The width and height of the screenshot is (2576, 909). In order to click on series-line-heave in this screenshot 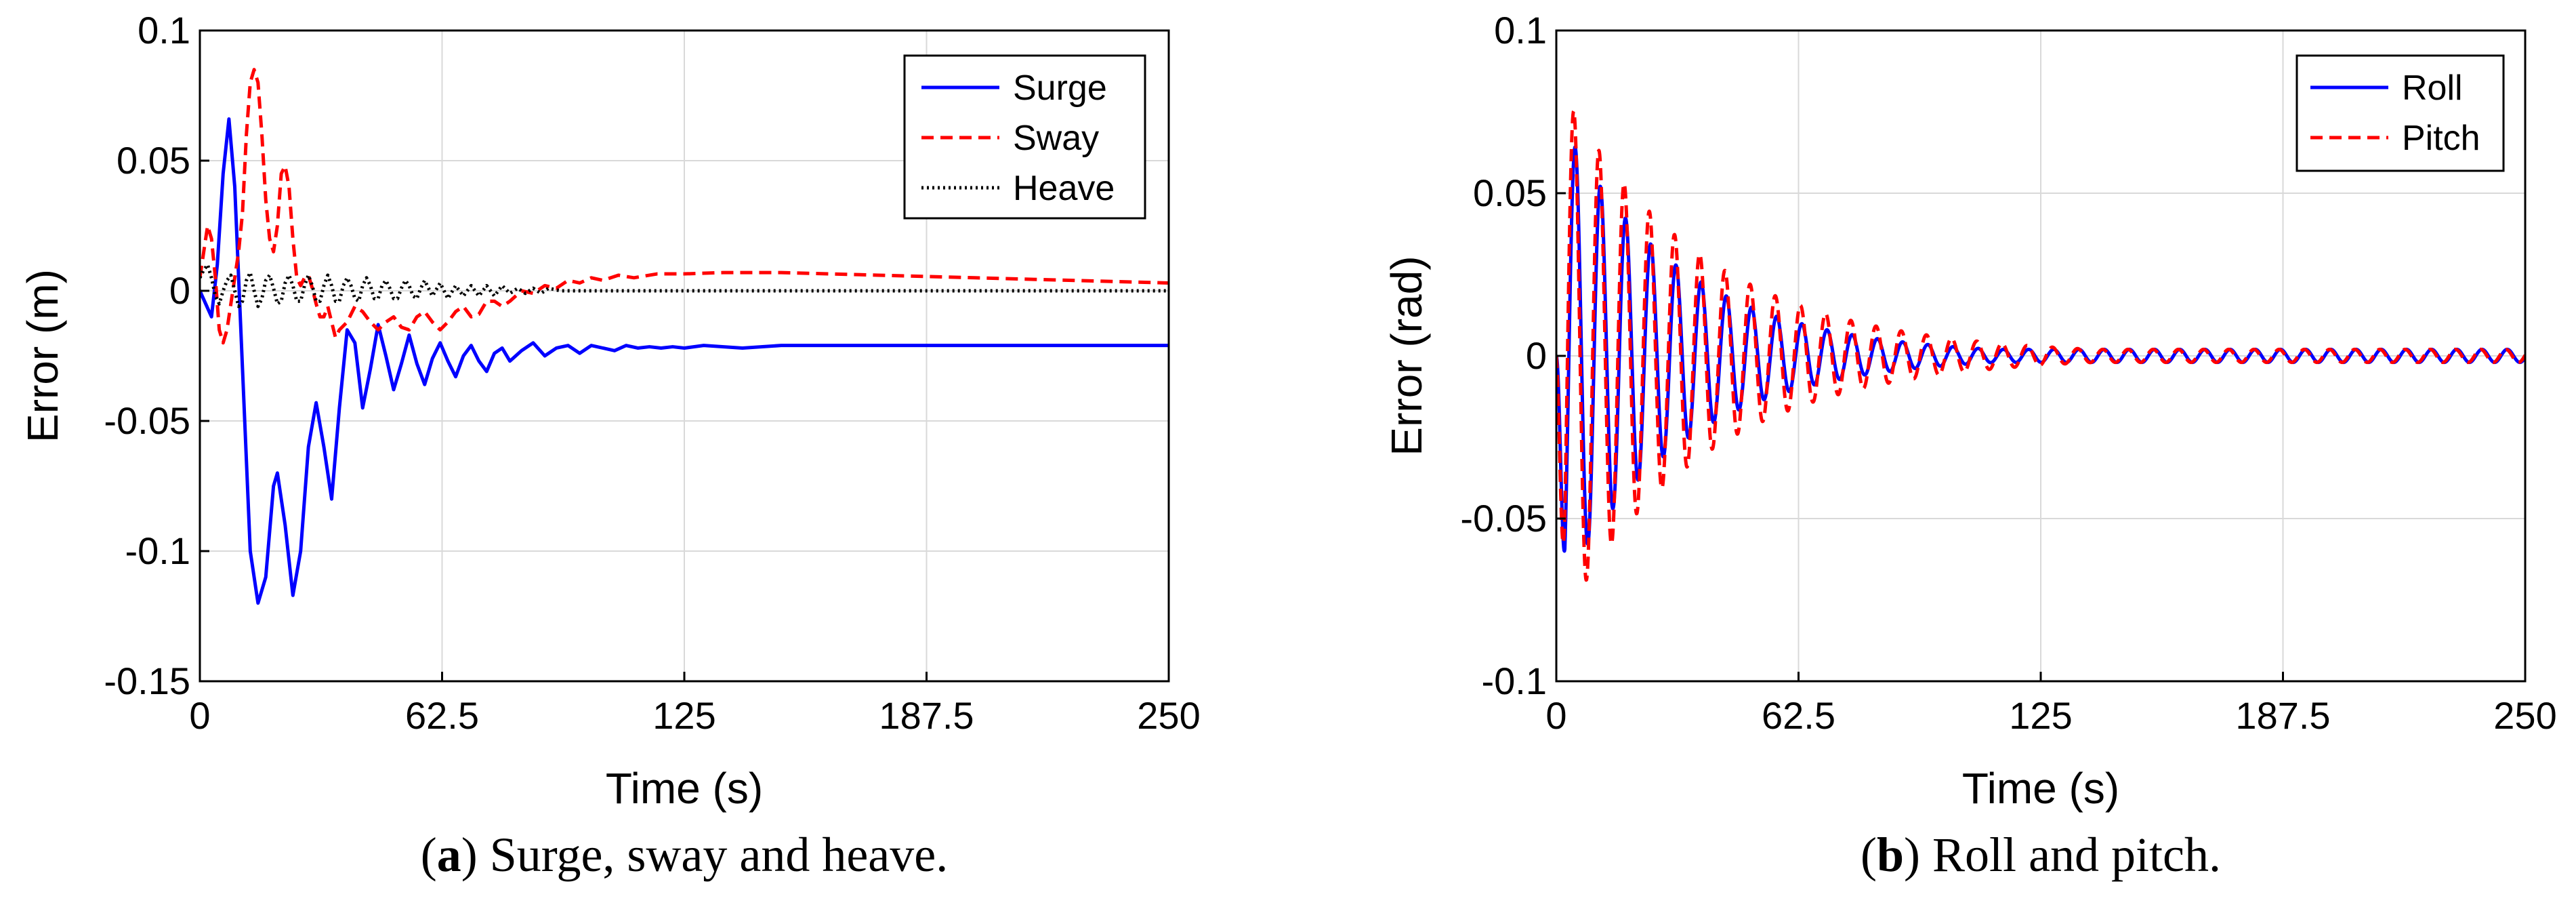, I will do `click(684, 285)`.